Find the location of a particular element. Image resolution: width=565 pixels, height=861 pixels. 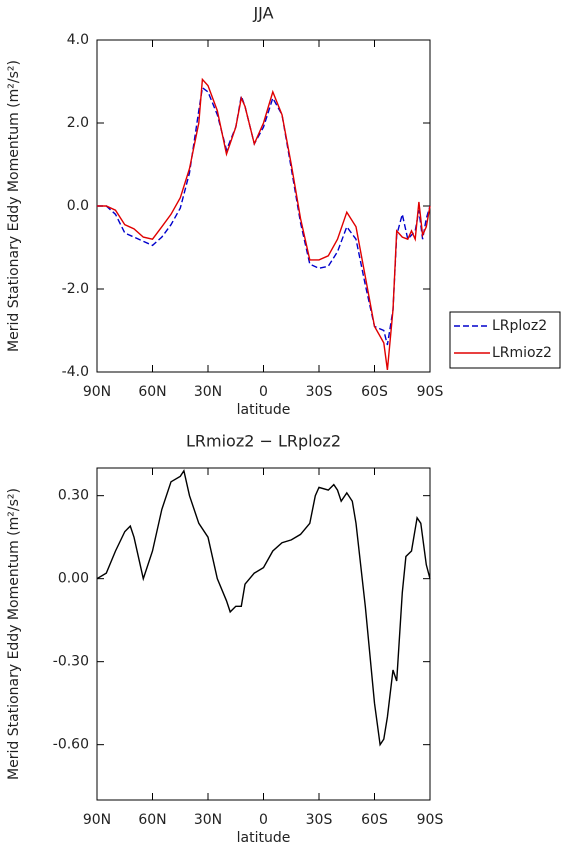

y-tick-label: 2.0 is located at coordinates (78, 123).